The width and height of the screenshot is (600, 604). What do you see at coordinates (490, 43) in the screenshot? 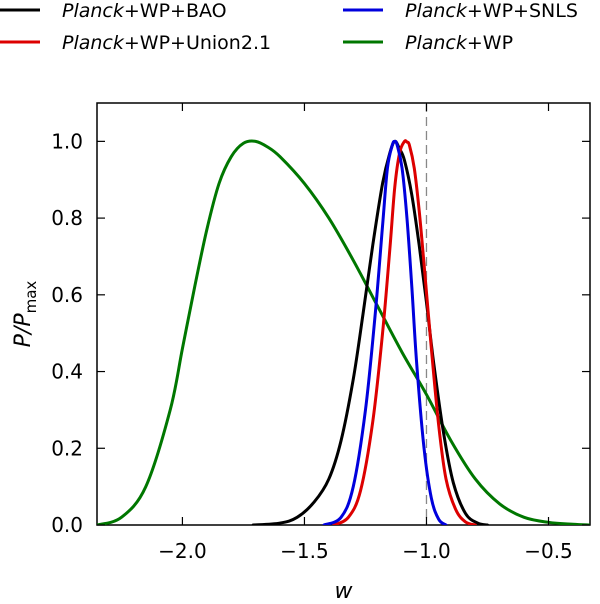
I see `legend-label-rest: +WP` at bounding box center [490, 43].